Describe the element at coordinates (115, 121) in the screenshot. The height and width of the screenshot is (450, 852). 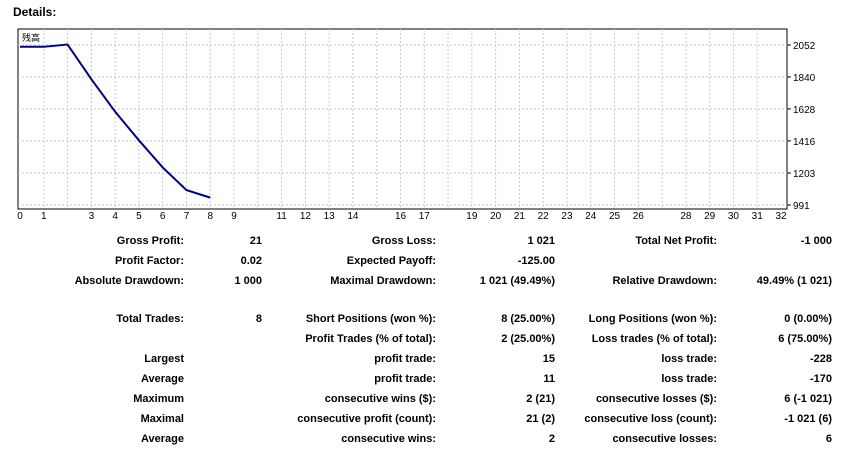
I see `balance-line` at that location.